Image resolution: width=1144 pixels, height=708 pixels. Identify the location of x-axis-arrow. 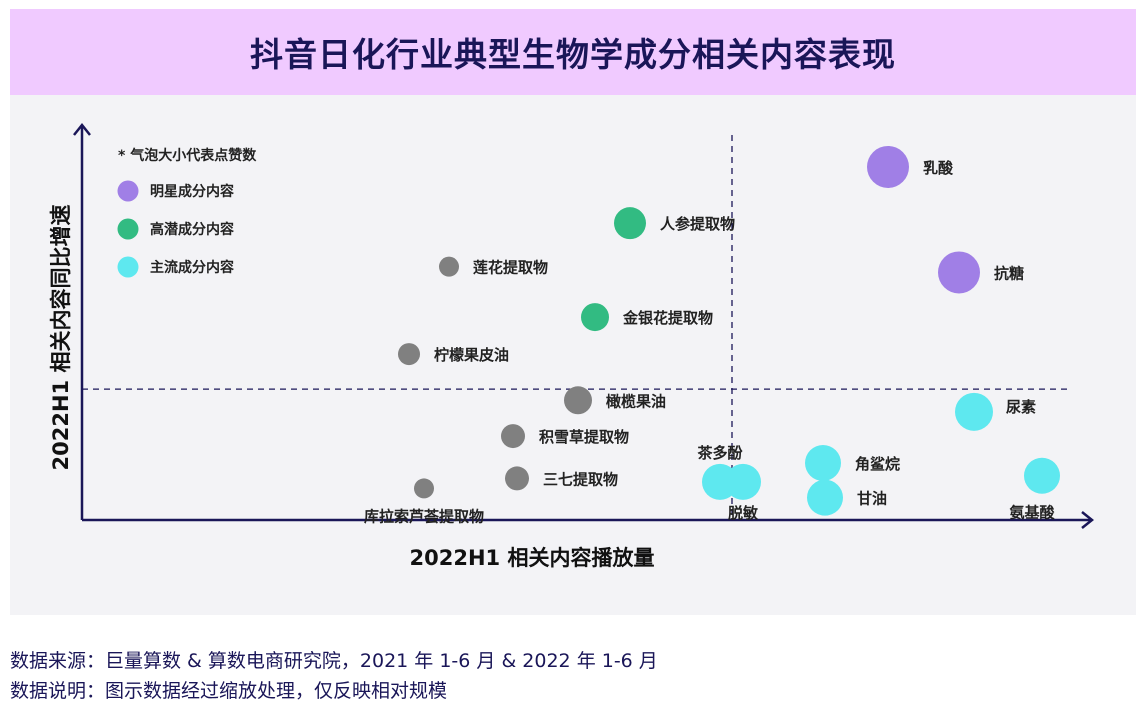
(1088, 520).